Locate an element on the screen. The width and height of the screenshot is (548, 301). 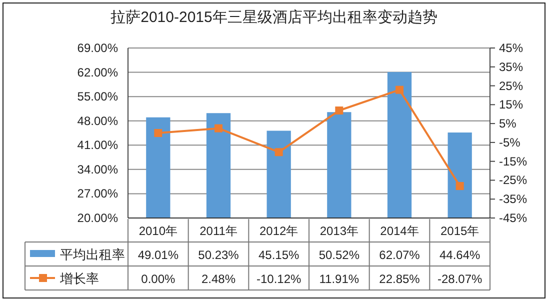
data-label: 0.00% is located at coordinates (158, 279).